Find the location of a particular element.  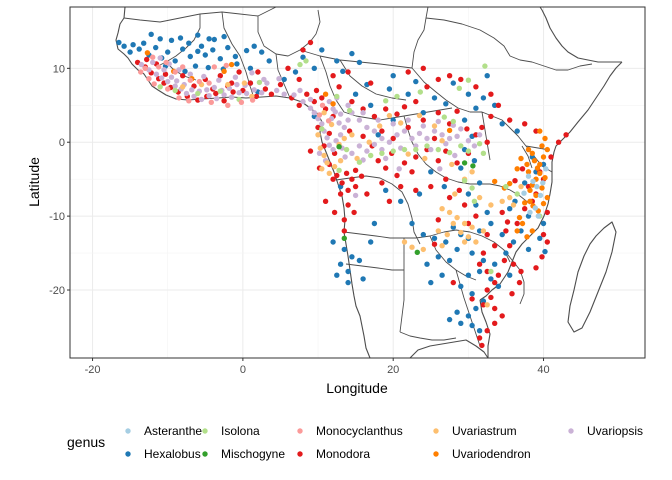

legend-key-monodora is located at coordinates (300, 454).